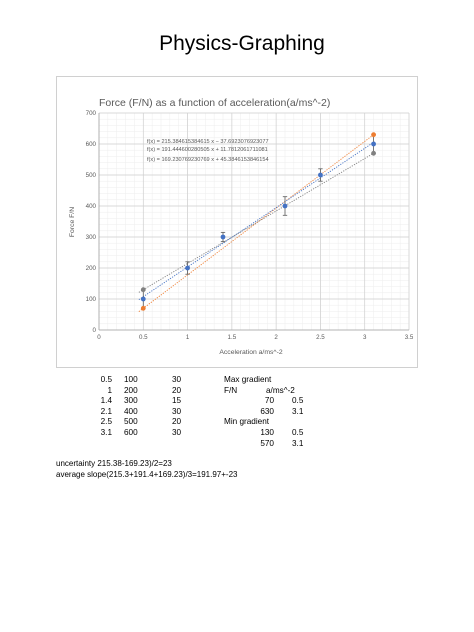  What do you see at coordinates (139, 401) in the screenshot?
I see `table-row: 1.4 300 15` at bounding box center [139, 401].